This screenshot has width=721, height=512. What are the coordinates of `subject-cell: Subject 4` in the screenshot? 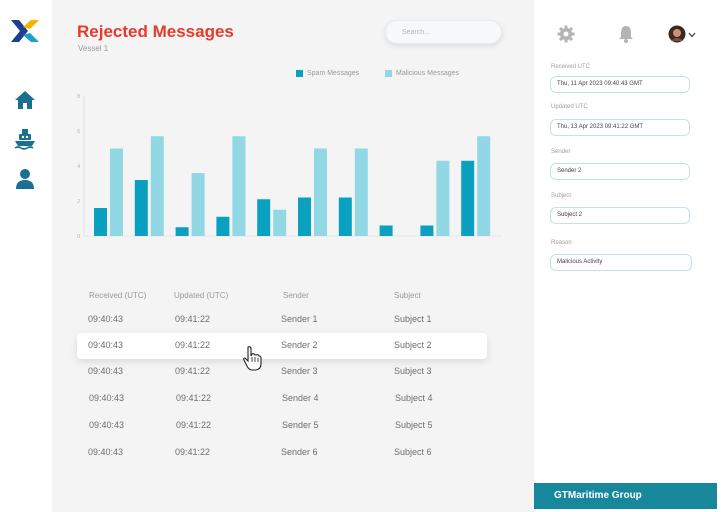 It's located at (414, 398).